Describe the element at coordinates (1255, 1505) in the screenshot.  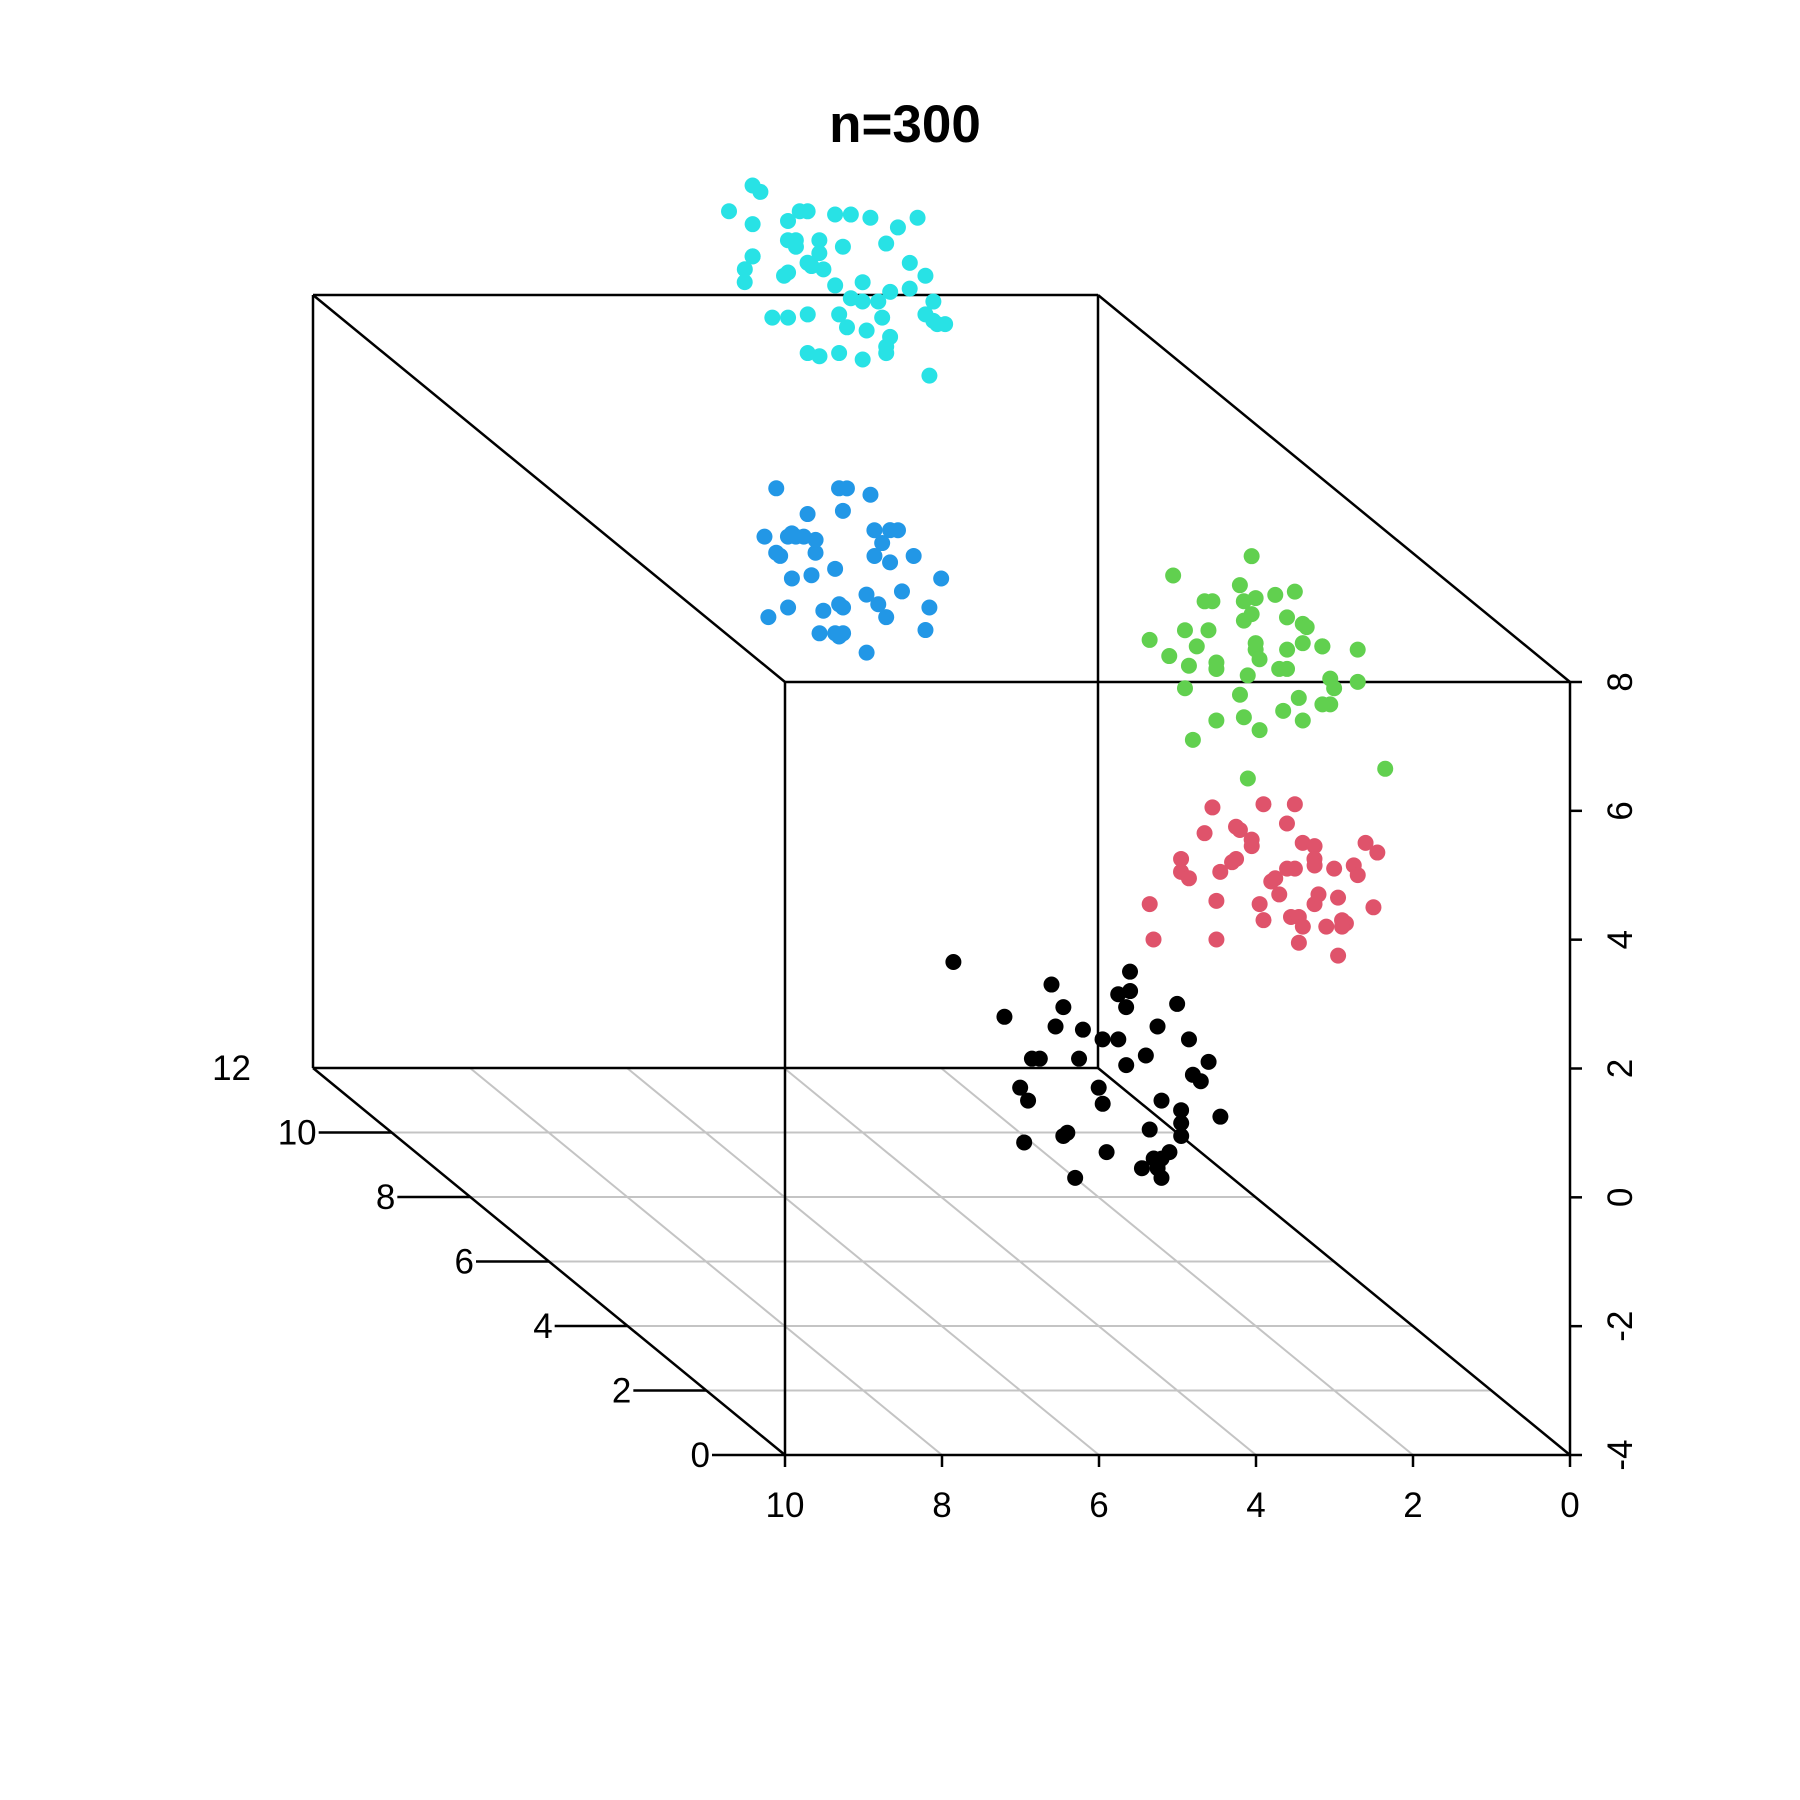
I see `x-axis-tick-label: 4` at that location.